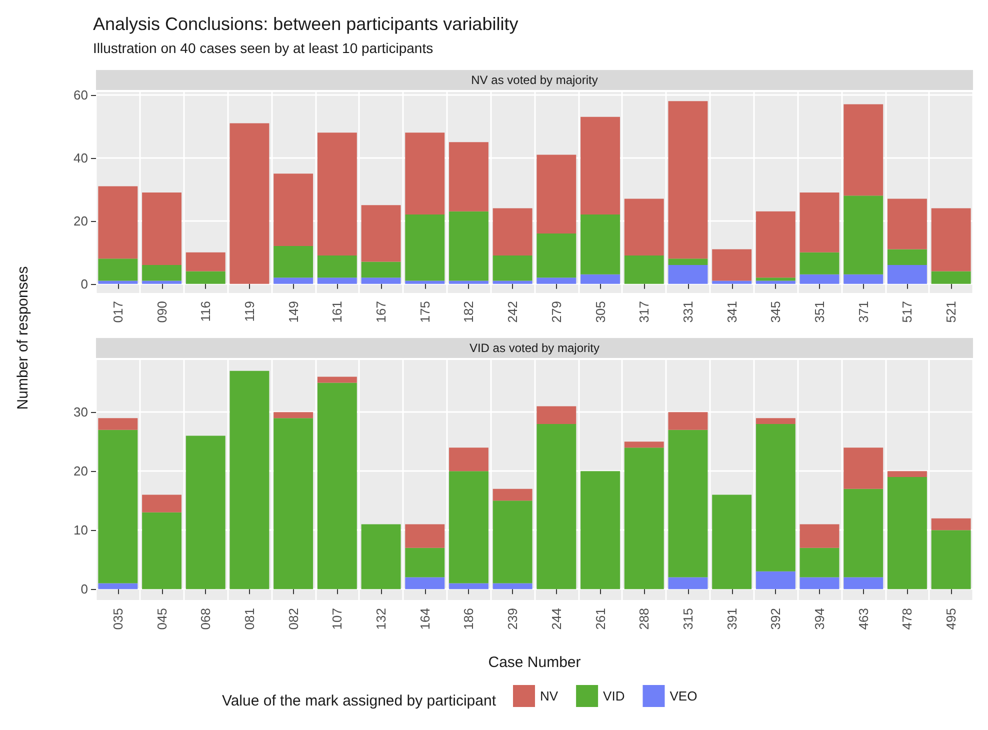 This screenshot has height=730, width=988. I want to click on legend-label: VID, so click(614, 696).